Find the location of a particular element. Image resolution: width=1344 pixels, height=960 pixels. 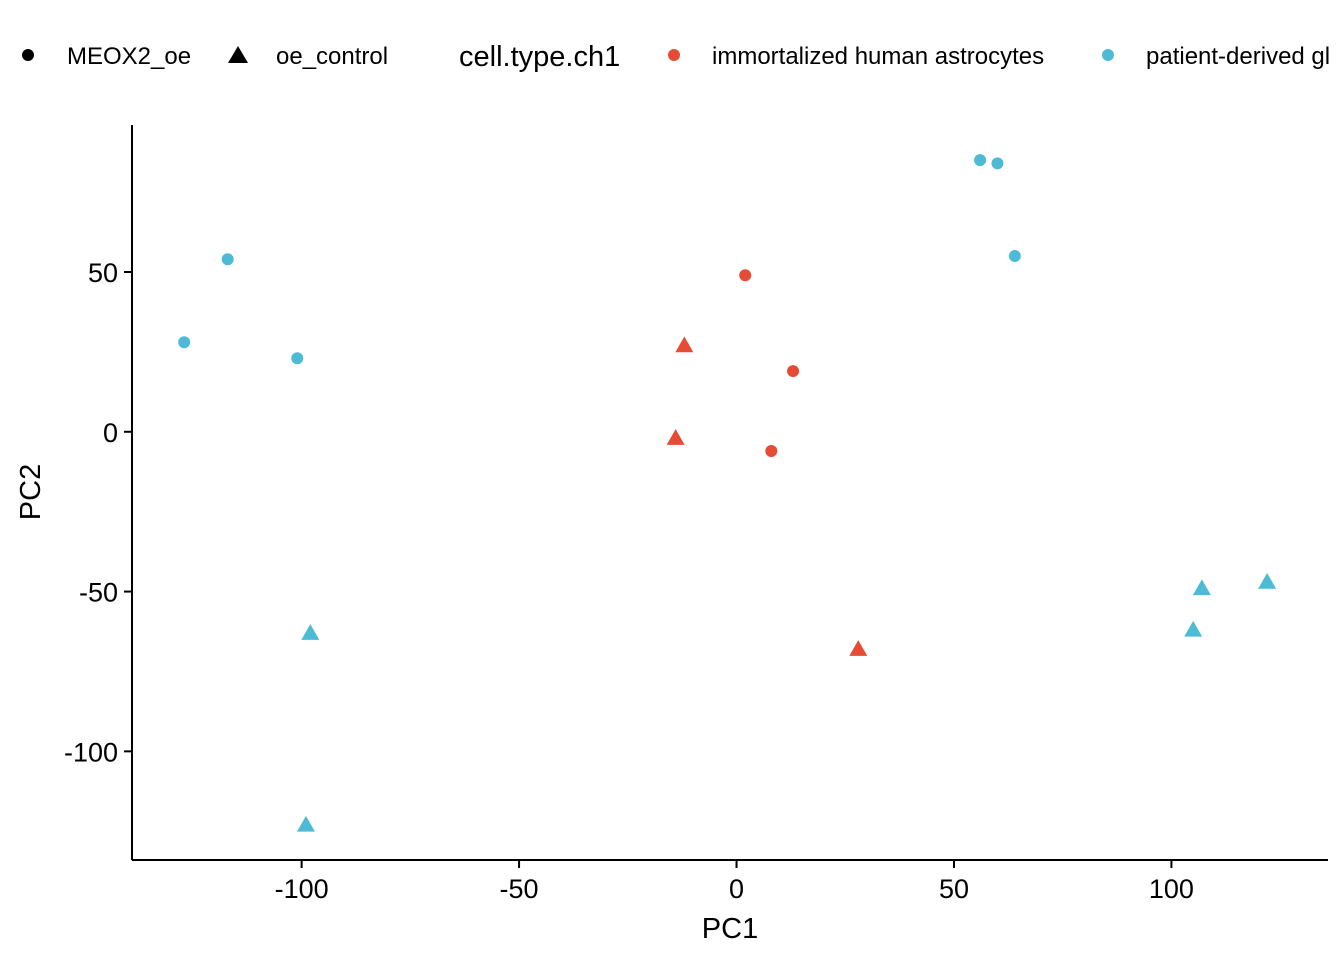

x-tick-label: -50 is located at coordinates (519, 889).